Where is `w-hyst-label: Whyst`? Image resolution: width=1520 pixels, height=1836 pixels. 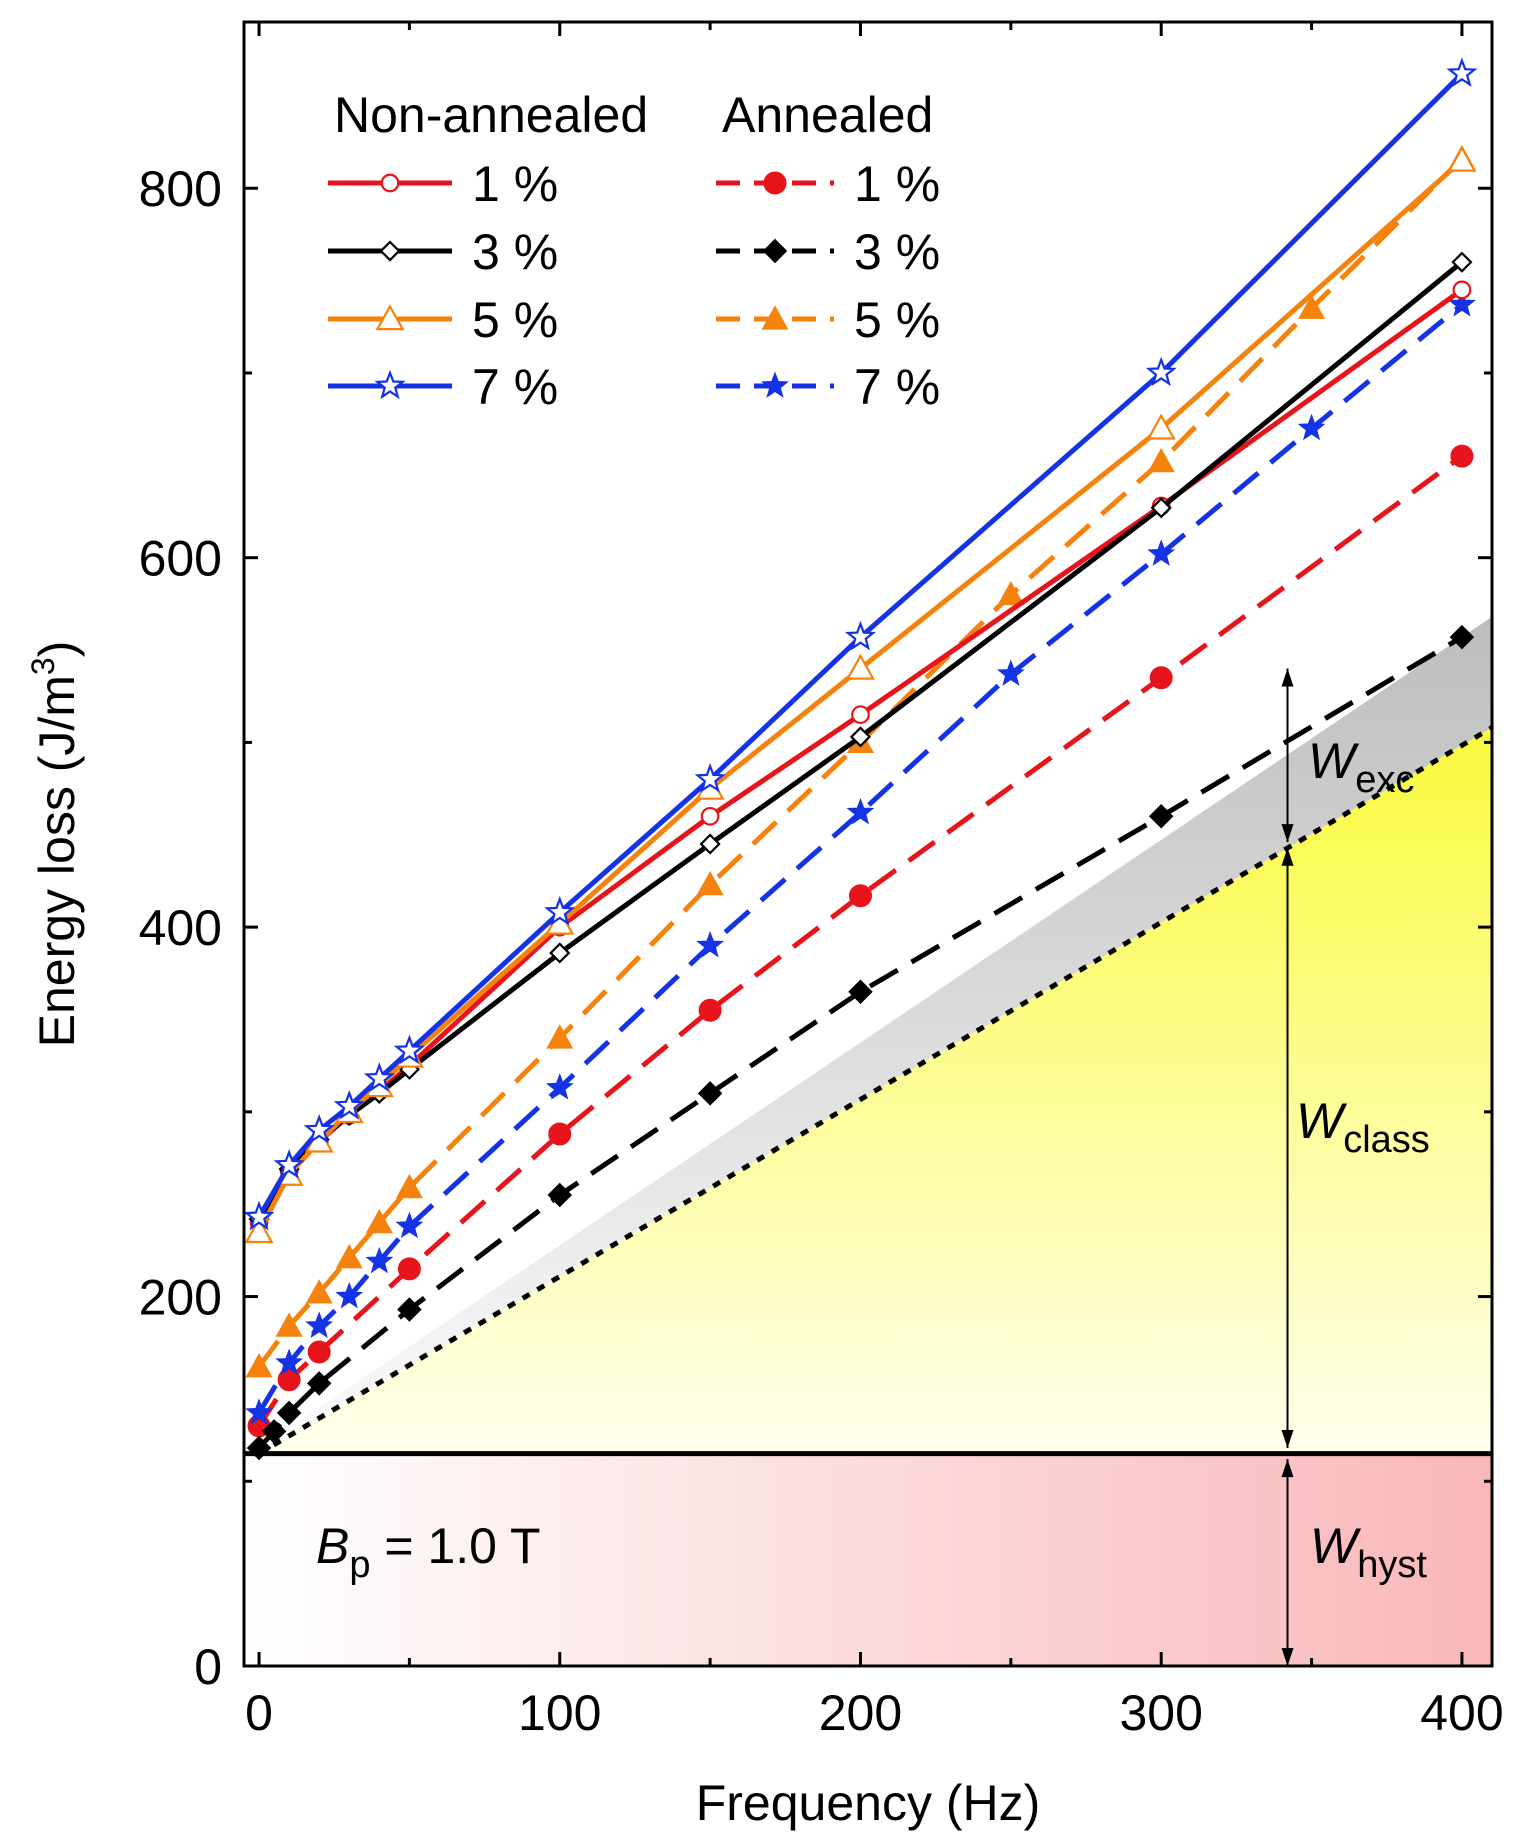
w-hyst-label: Whyst is located at coordinates (1368, 1552).